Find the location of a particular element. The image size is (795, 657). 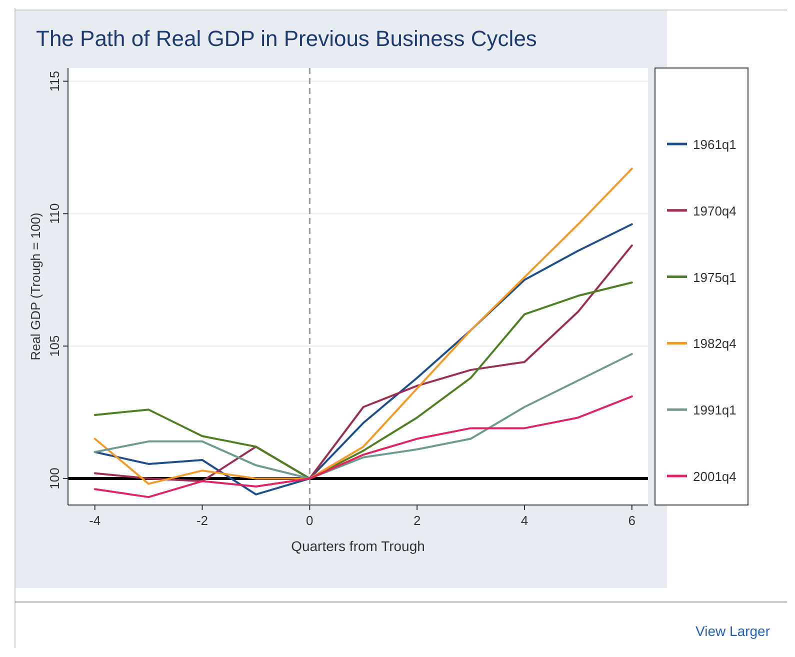

text: View Larger is located at coordinates (733, 631).